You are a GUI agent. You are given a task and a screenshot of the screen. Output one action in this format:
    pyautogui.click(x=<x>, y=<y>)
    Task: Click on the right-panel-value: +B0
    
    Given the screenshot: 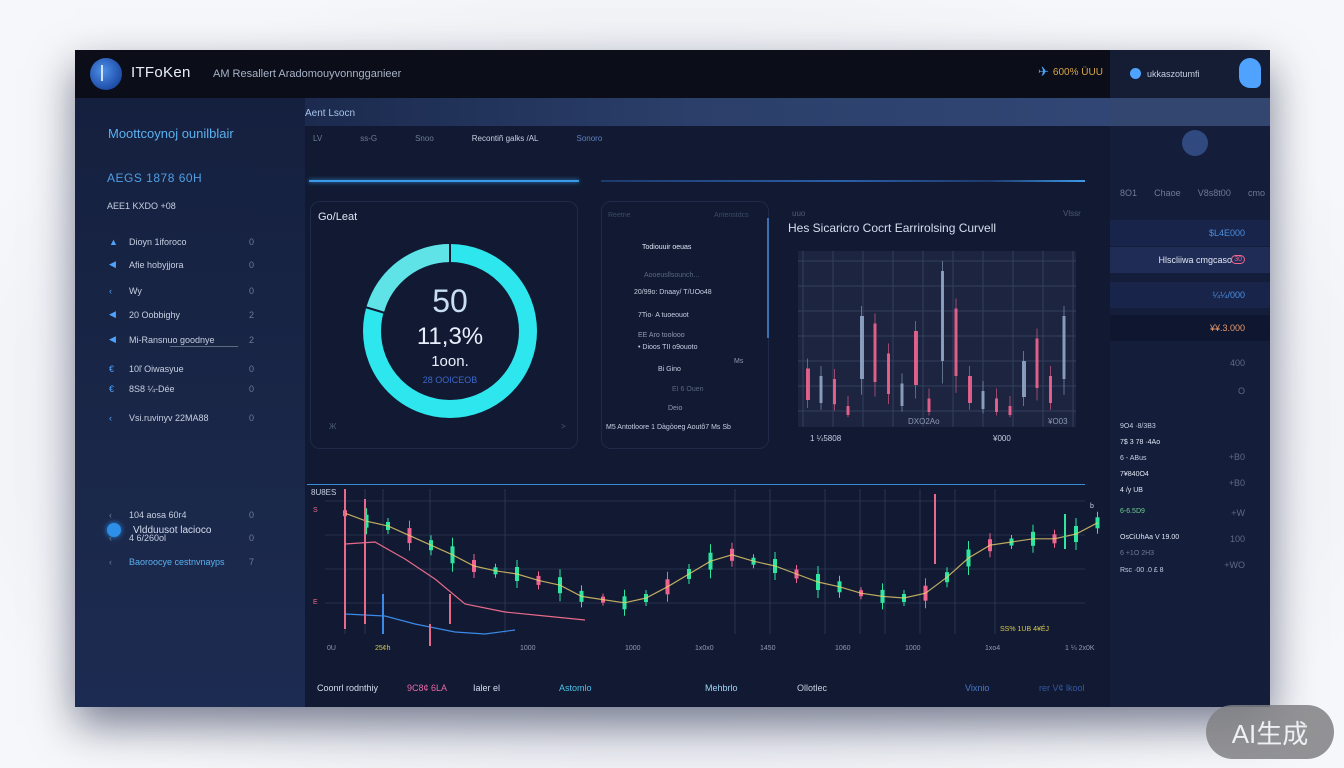 What is the action you would take?
    pyautogui.click(x=1236, y=483)
    